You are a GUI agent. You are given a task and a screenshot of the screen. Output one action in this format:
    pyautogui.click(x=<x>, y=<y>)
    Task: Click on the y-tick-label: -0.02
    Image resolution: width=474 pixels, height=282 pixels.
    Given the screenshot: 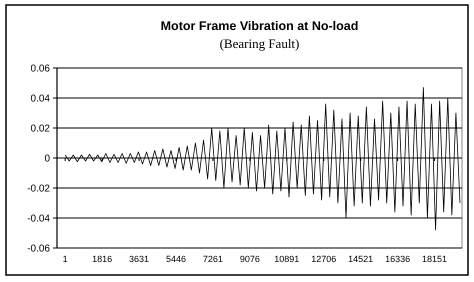 What is the action you would take?
    pyautogui.click(x=38, y=189)
    